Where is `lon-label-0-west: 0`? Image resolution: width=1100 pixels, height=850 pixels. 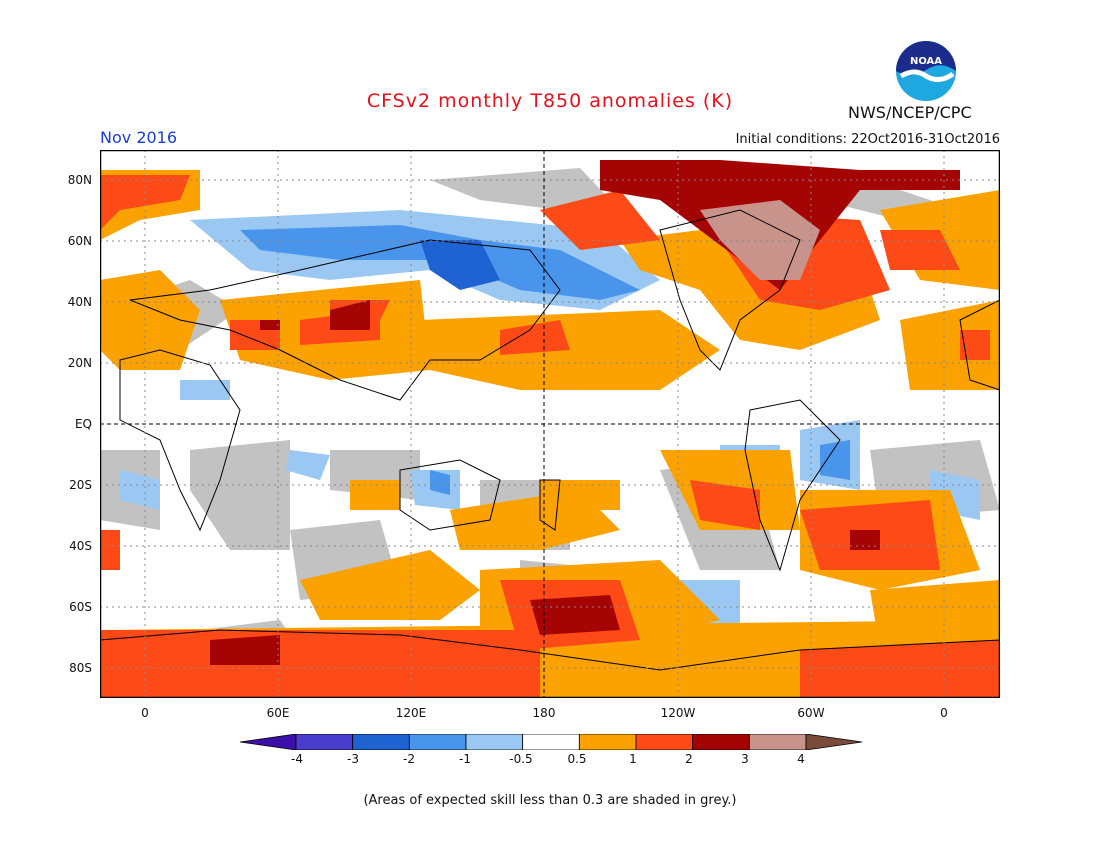 lon-label-0-west: 0 is located at coordinates (145, 713).